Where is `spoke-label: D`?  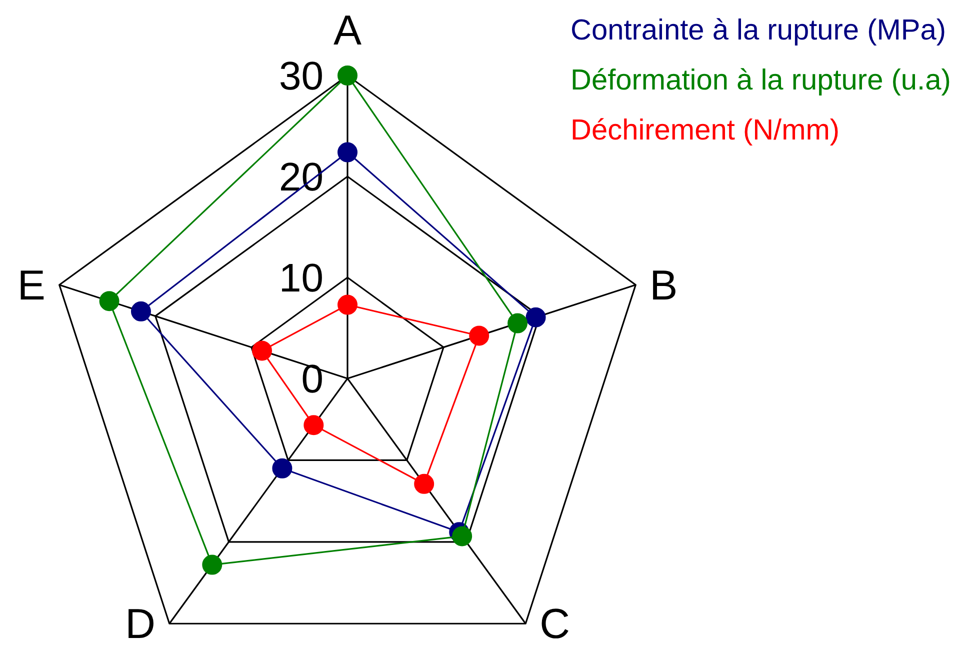
spoke-label: D is located at coordinates (140, 624).